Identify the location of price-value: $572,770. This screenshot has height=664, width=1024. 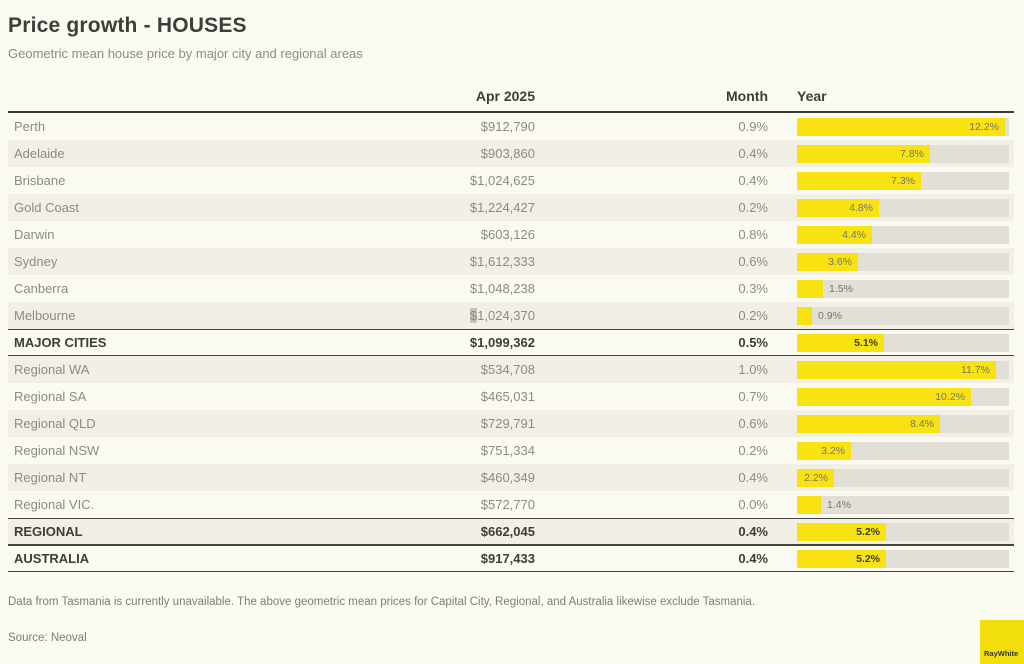
(507, 504).